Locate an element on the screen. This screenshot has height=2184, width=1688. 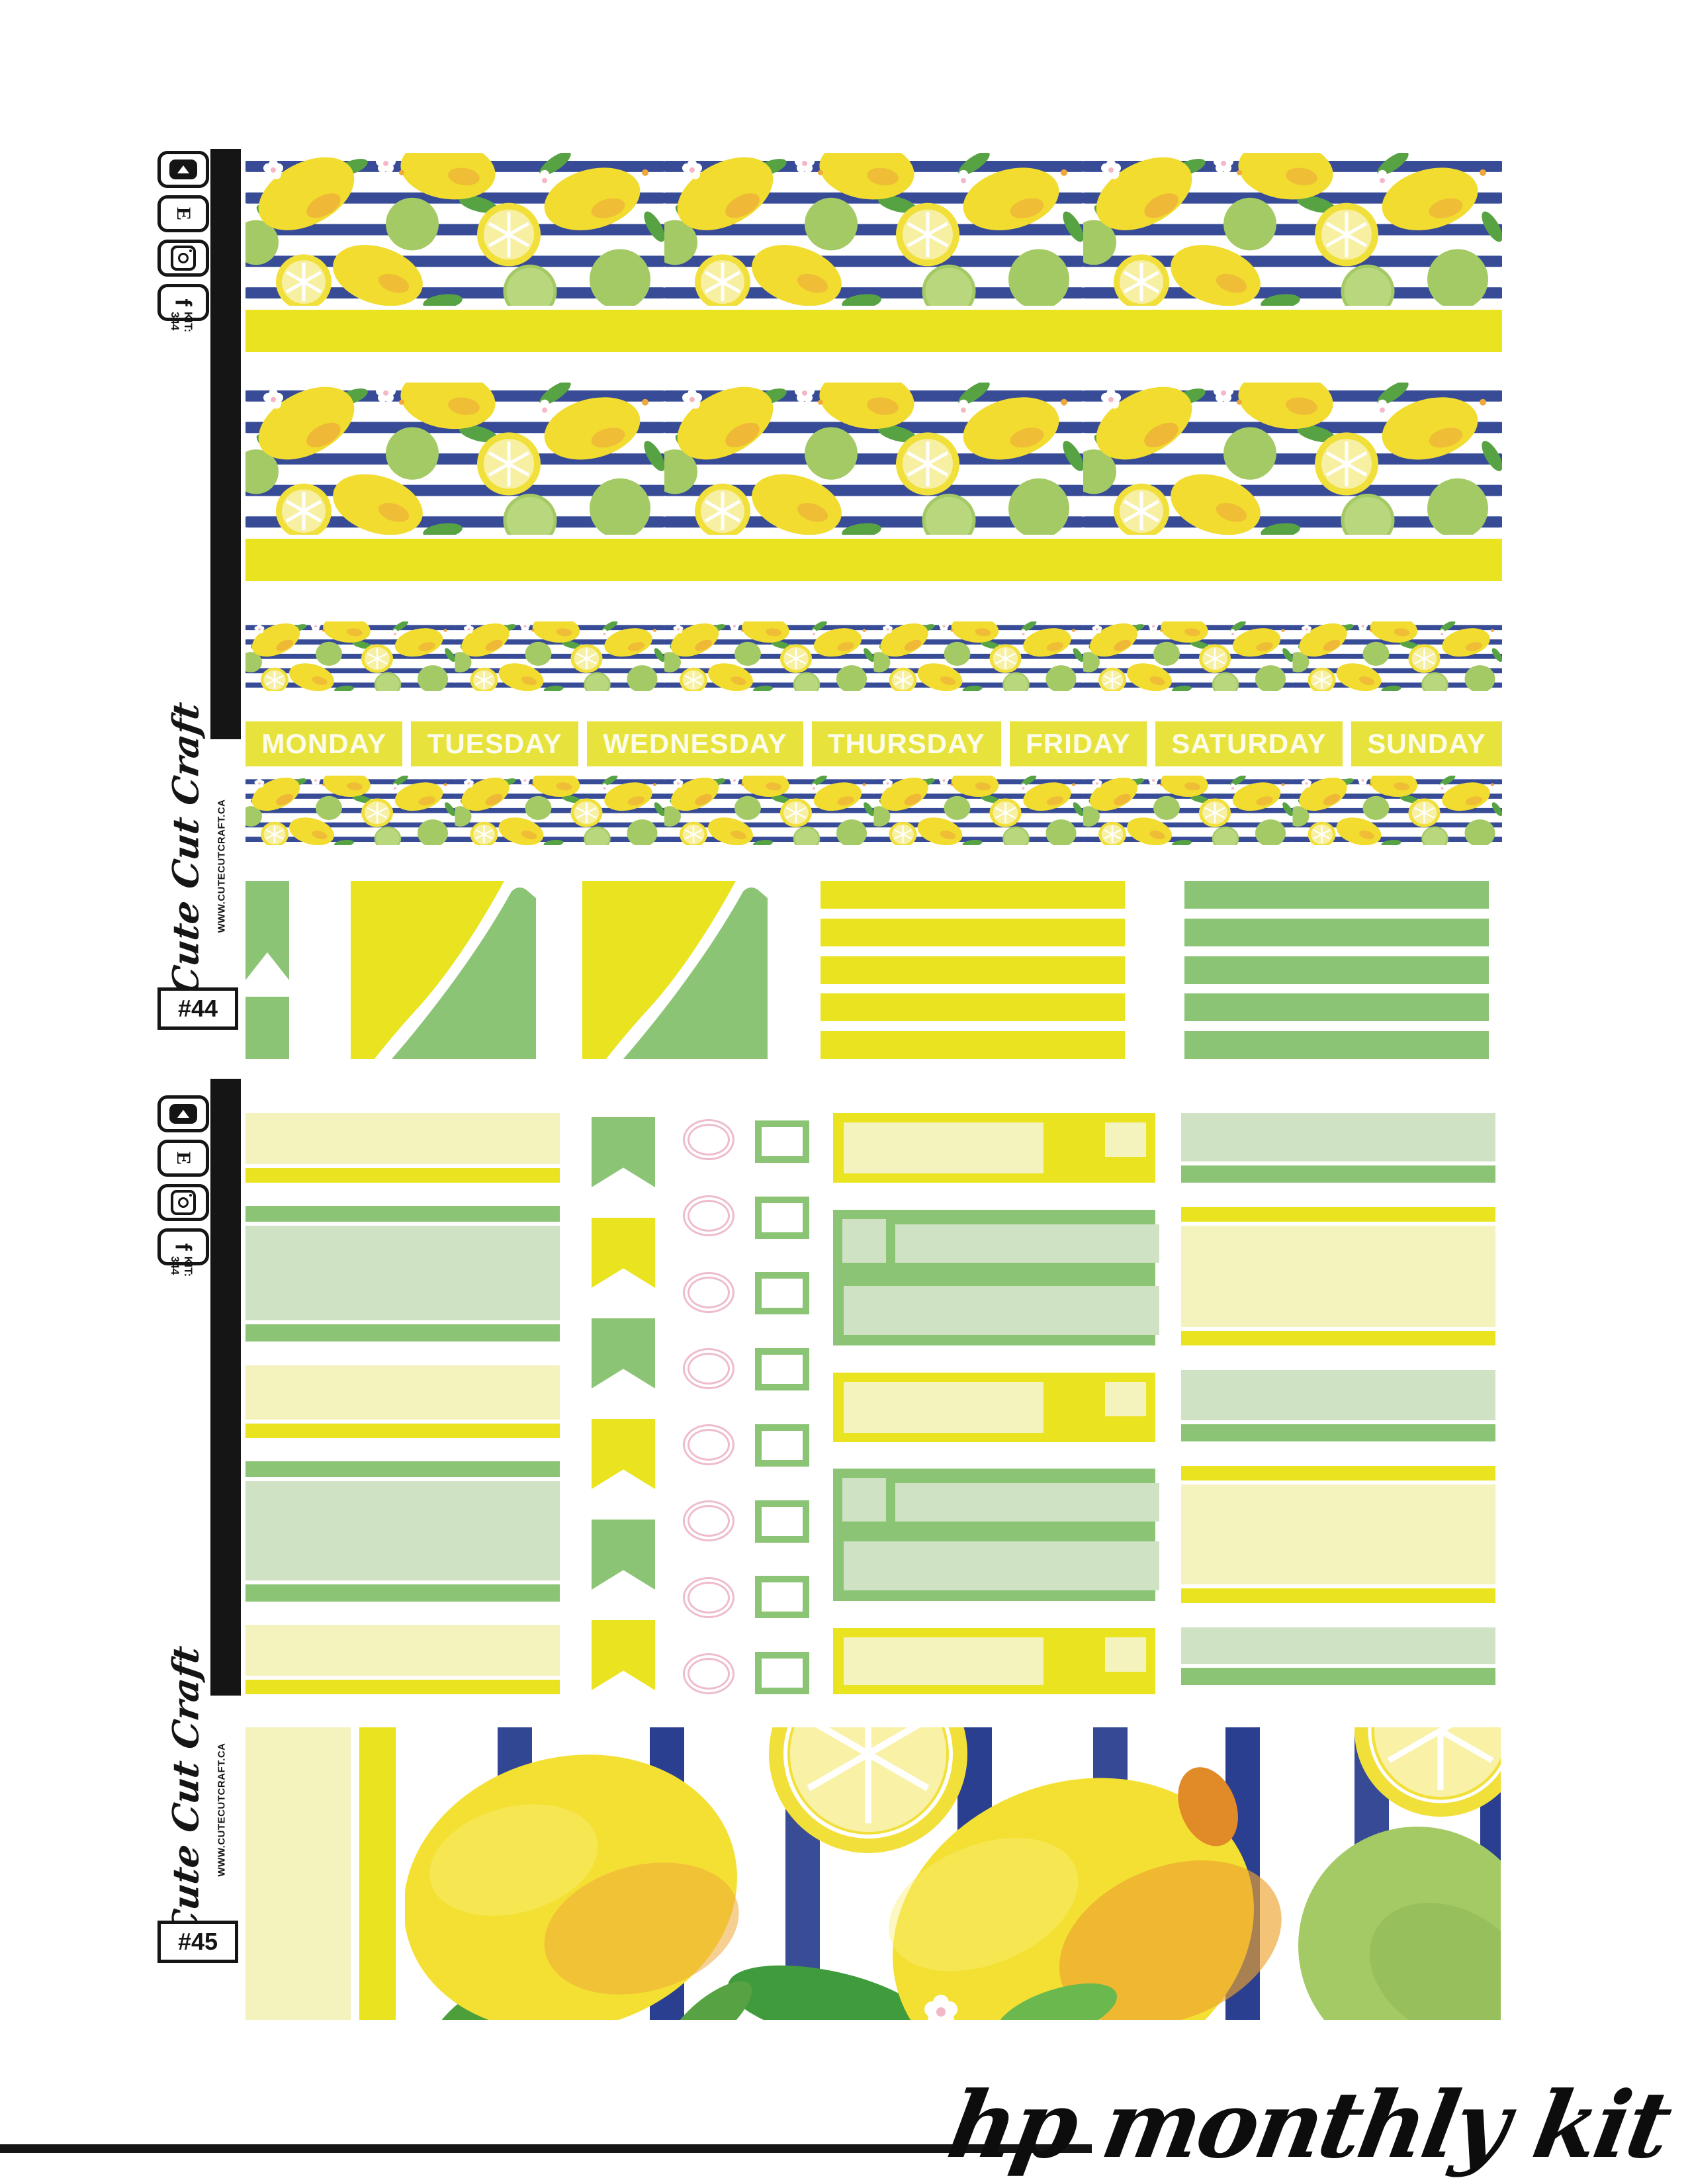
weekday-tuesday: TUESDAY is located at coordinates (494, 744).